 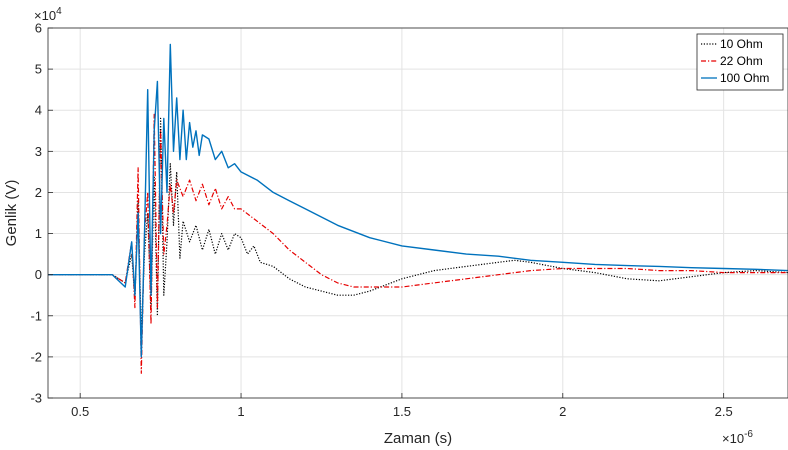 What do you see at coordinates (38, 69) in the screenshot?
I see `y-tick-label: 5` at bounding box center [38, 69].